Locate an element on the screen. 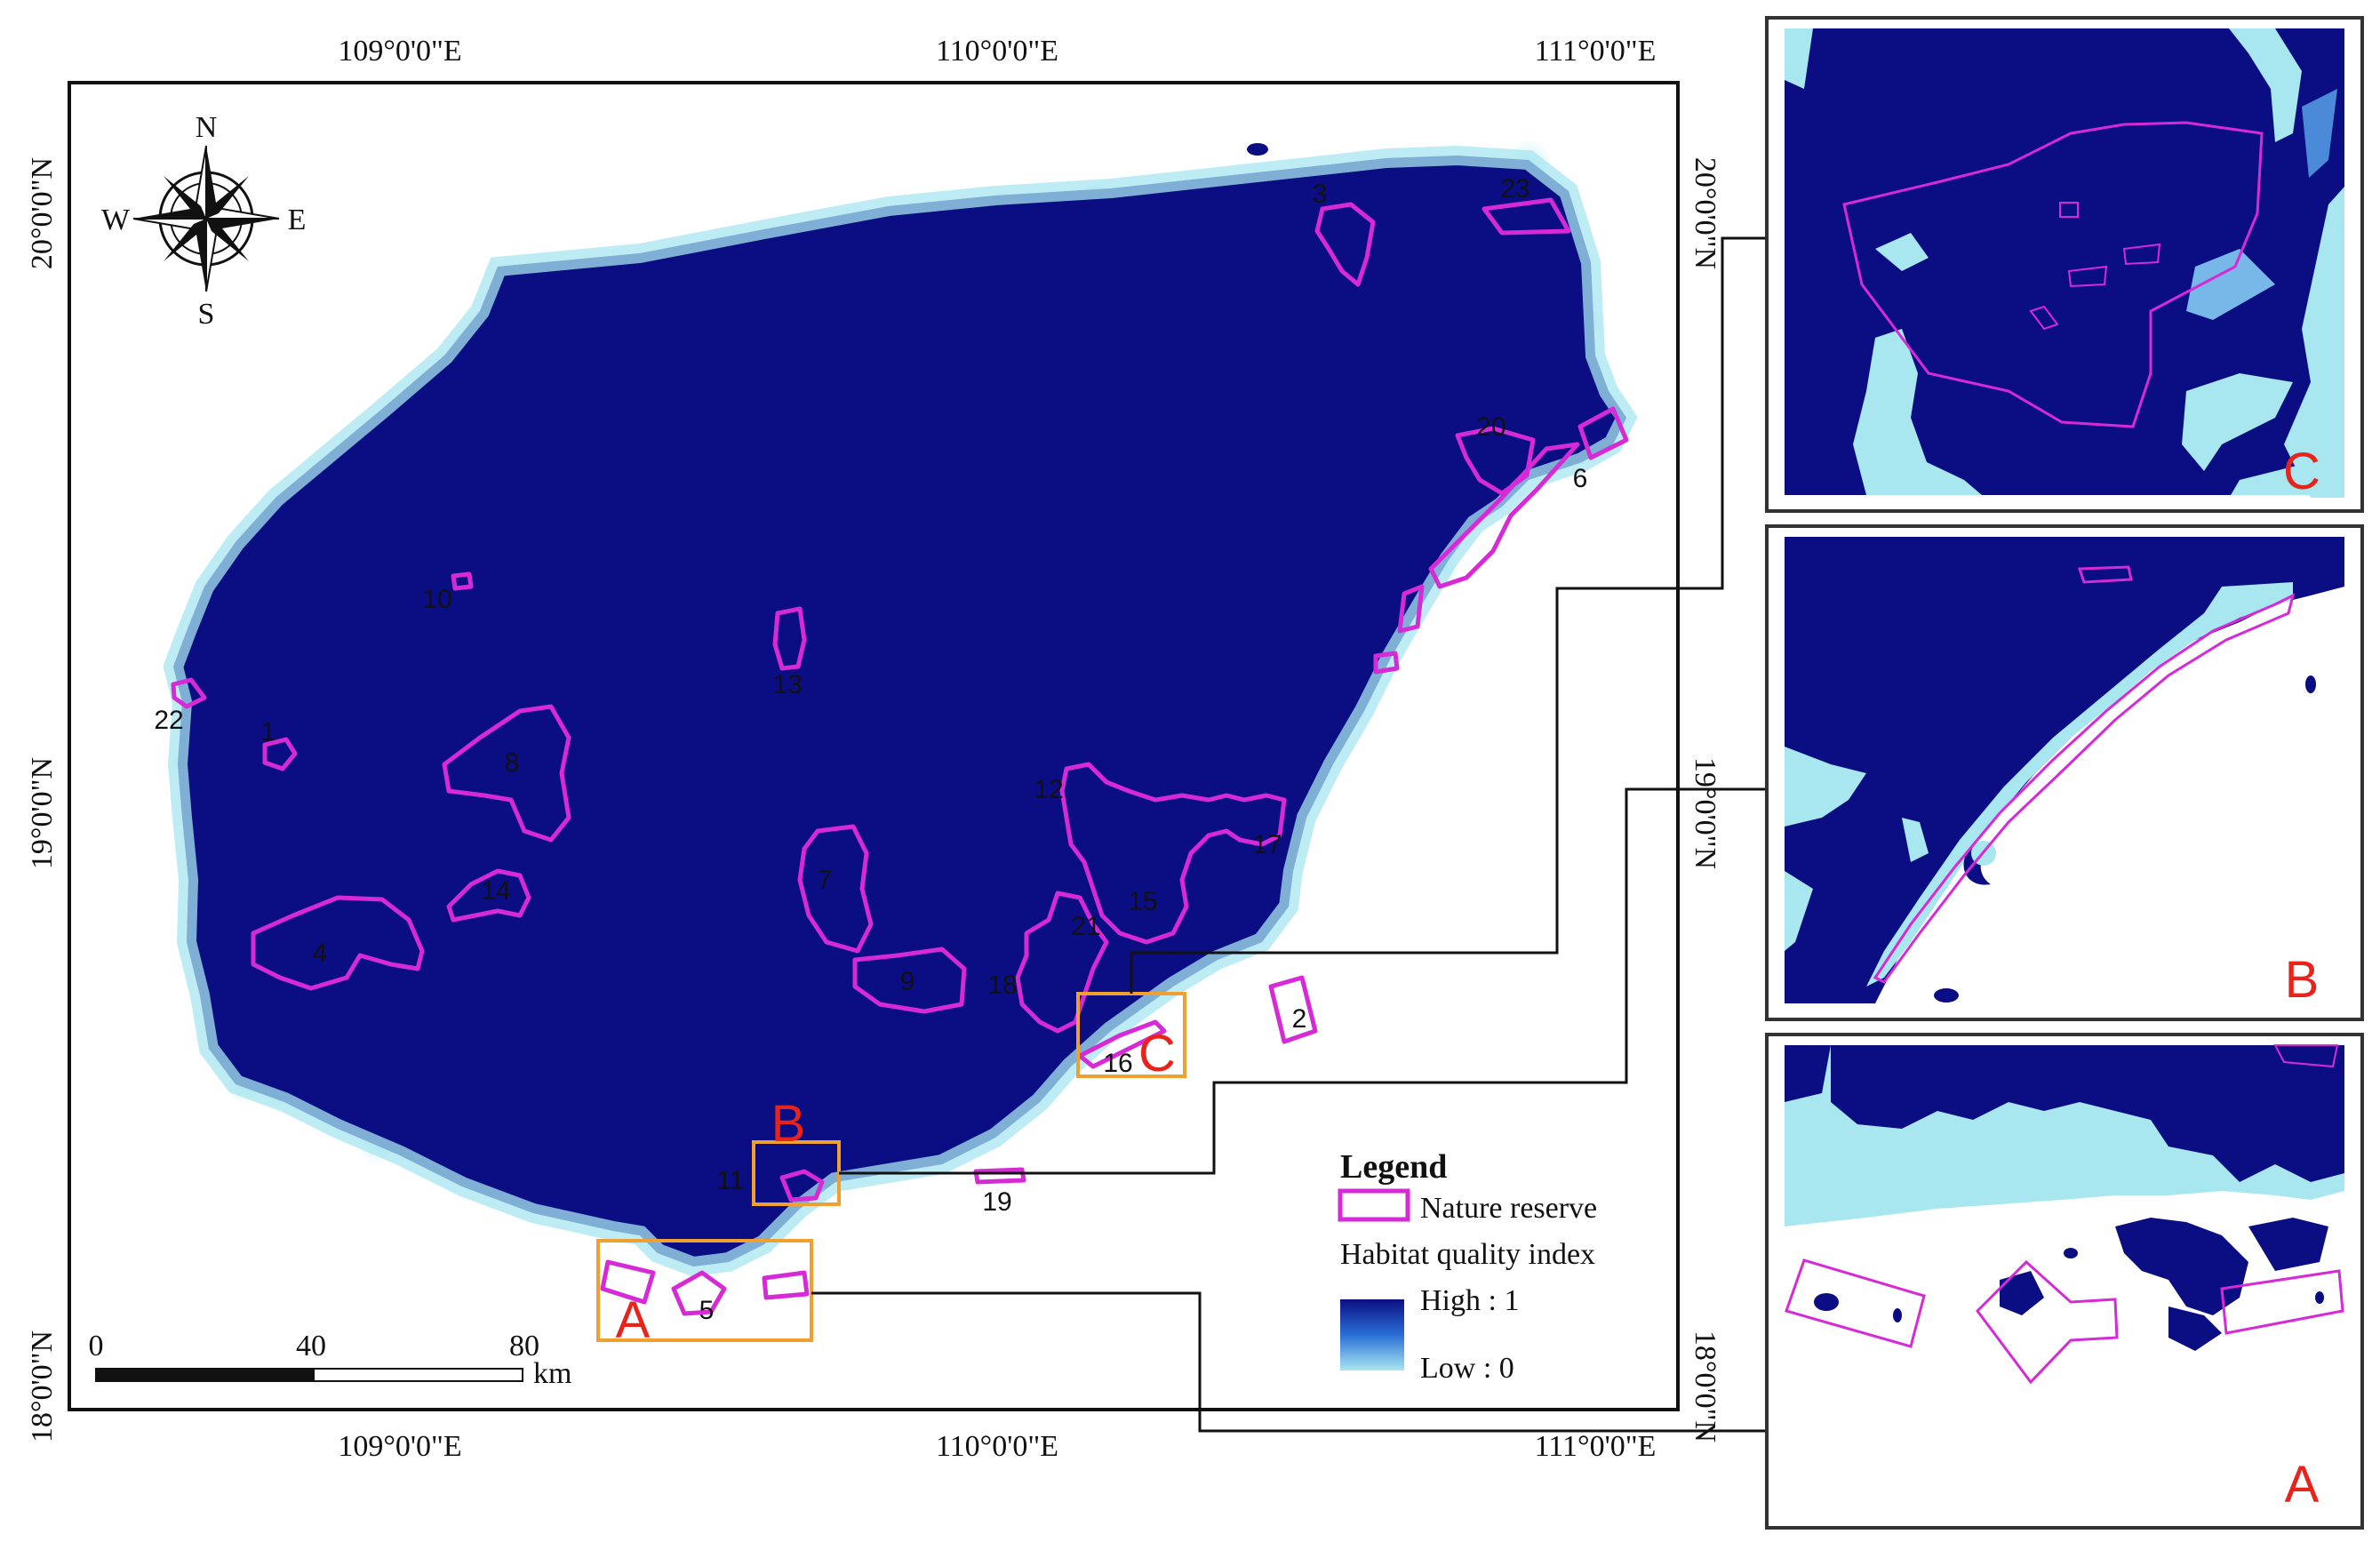 The width and height of the screenshot is (2380, 1542). east-label: E is located at coordinates (297, 220).